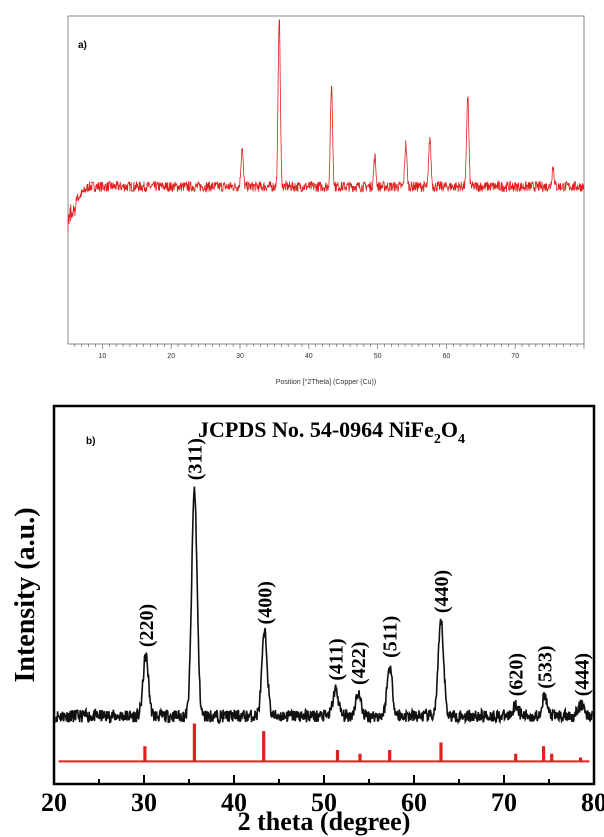  I want to click on panel-b-peak-label: (620), so click(517, 674).